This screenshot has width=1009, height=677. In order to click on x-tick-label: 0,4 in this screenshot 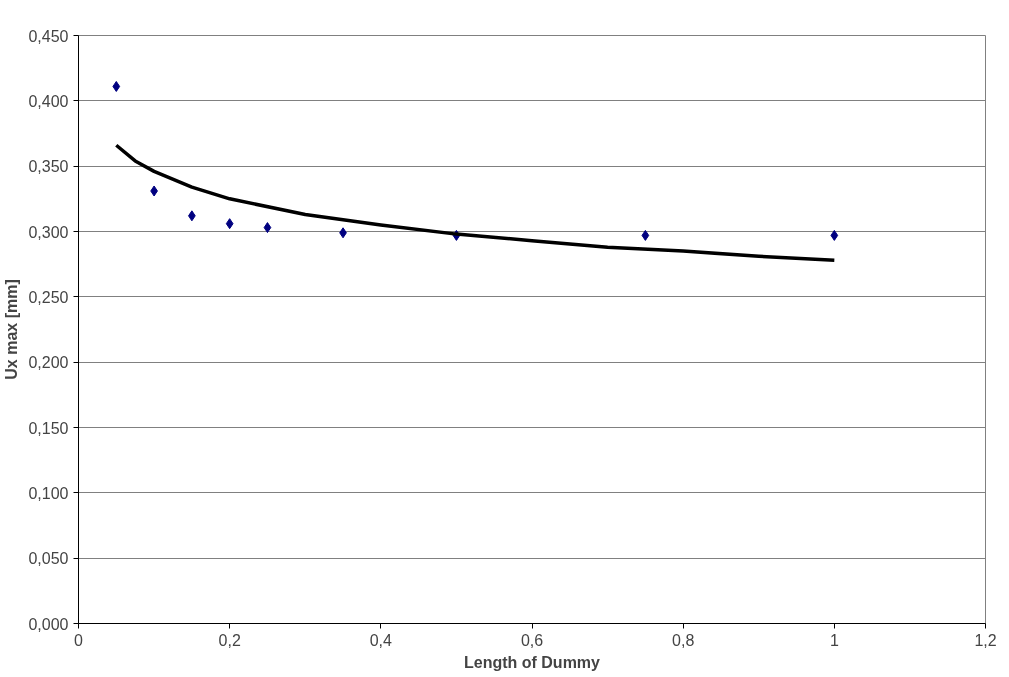, I will do `click(381, 640)`.